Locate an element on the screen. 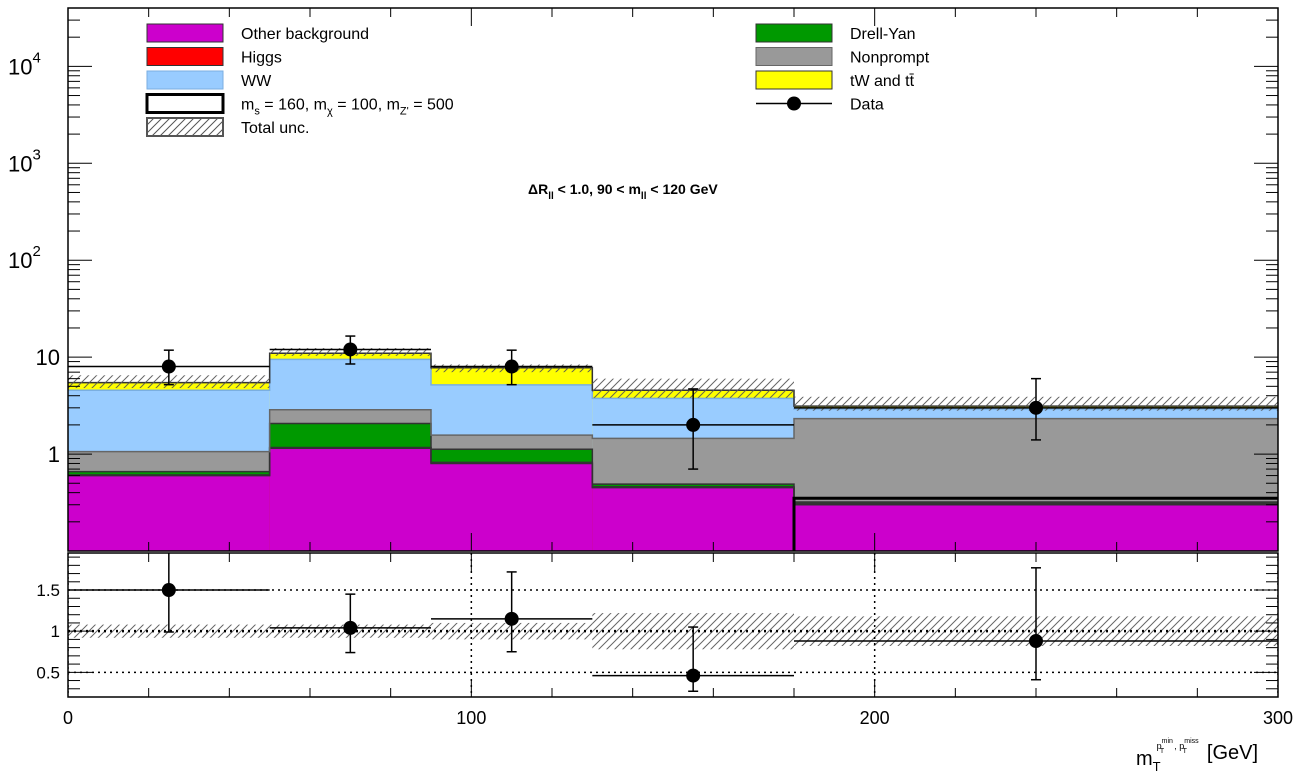  legend-label-part: m is located at coordinates (247, 105).